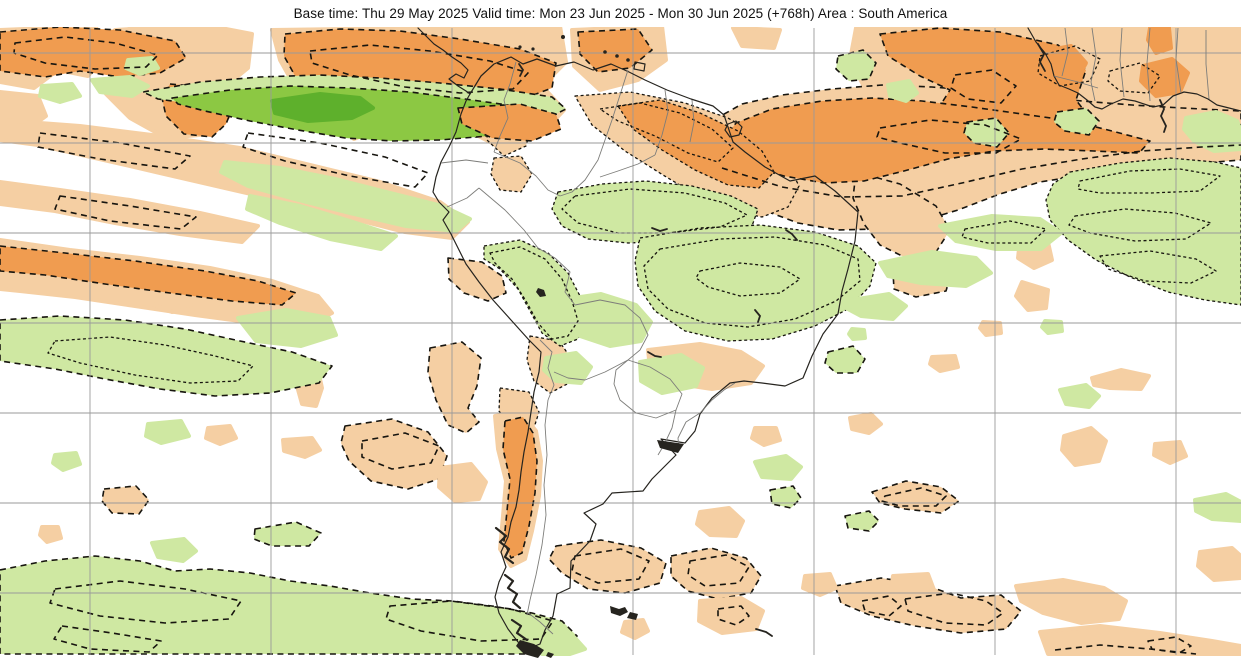  What do you see at coordinates (541, 292) in the screenshot?
I see `lake-titicaca` at bounding box center [541, 292].